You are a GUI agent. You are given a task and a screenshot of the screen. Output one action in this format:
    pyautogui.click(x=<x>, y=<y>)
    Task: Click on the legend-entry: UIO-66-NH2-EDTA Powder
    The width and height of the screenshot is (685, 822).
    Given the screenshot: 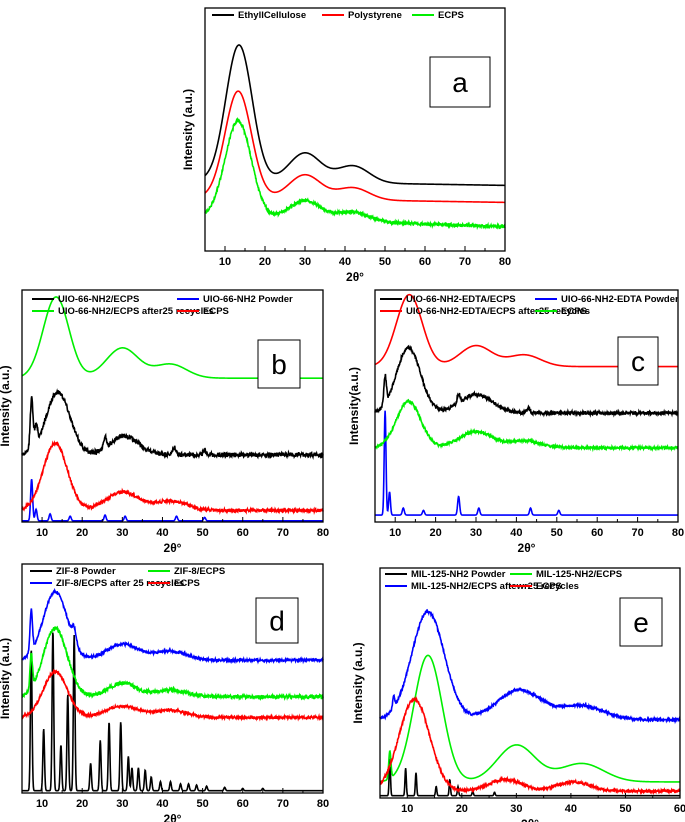 What is the action you would take?
    pyautogui.click(x=620, y=299)
    